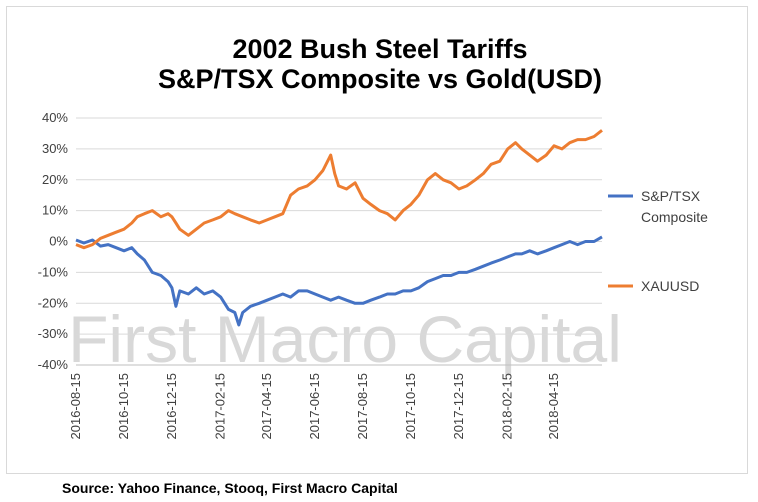 The height and width of the screenshot is (502, 758). I want to click on y-tick-label: 30%, so click(55, 148).